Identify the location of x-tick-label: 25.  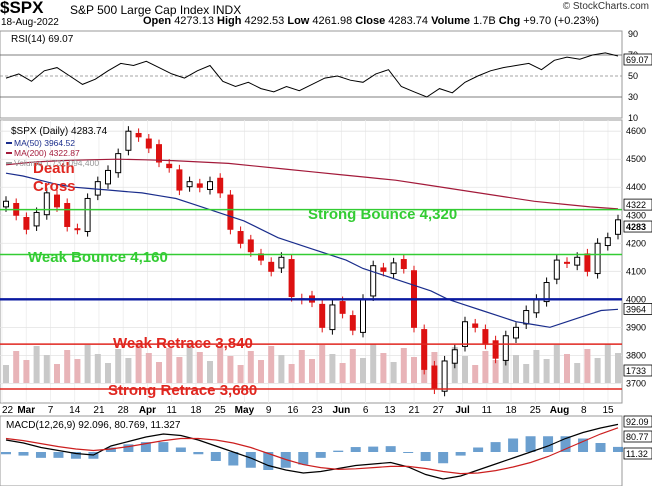
(221, 410).